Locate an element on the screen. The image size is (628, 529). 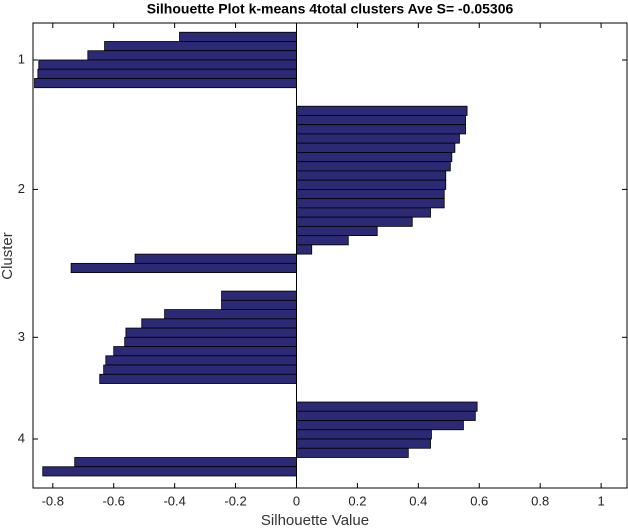
x-tick-label: -0.4 is located at coordinates (174, 500).